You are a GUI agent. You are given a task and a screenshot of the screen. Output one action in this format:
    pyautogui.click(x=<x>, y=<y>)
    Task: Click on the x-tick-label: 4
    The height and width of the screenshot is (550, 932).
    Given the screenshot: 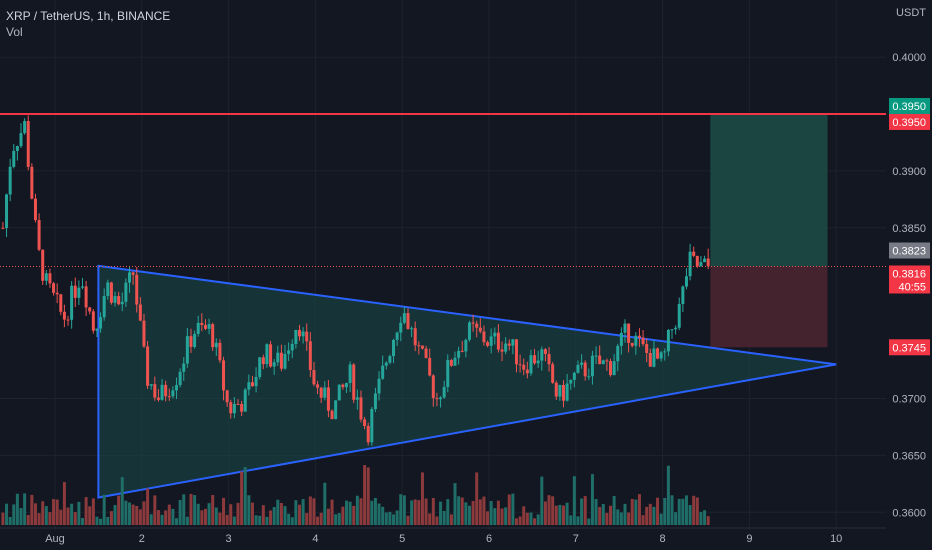 What is the action you would take?
    pyautogui.click(x=315, y=539)
    